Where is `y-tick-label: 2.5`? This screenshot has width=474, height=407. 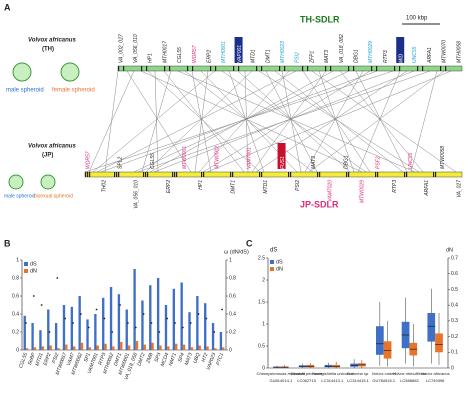
y-tick-label: 2.5 is located at coordinates (261, 258).